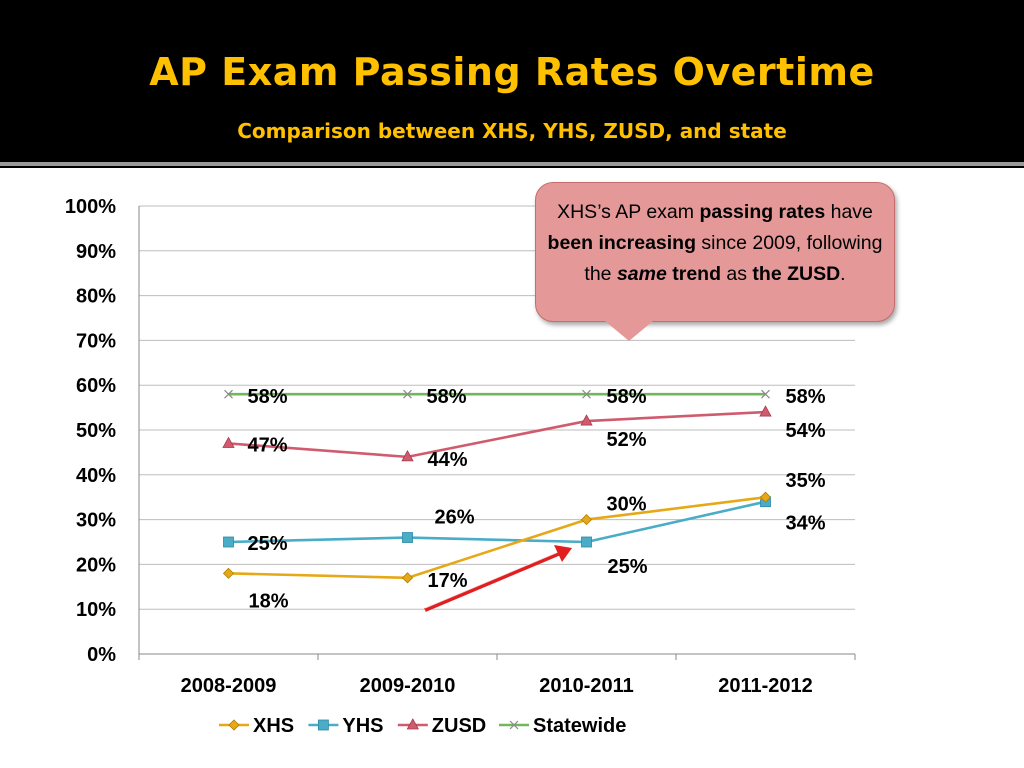  What do you see at coordinates (736, 274) in the screenshot?
I see `callout-text: as` at bounding box center [736, 274].